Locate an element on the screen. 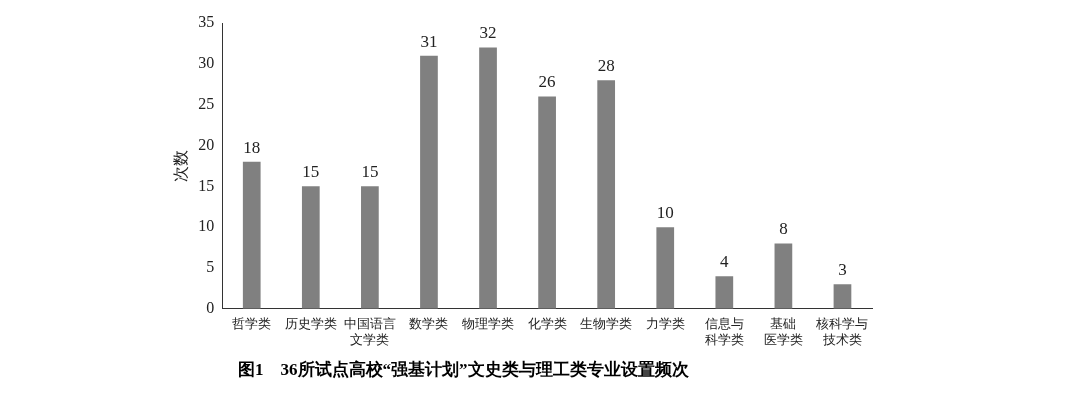 This screenshot has width=1080, height=401. y-tick-label: 20 is located at coordinates (206, 144).